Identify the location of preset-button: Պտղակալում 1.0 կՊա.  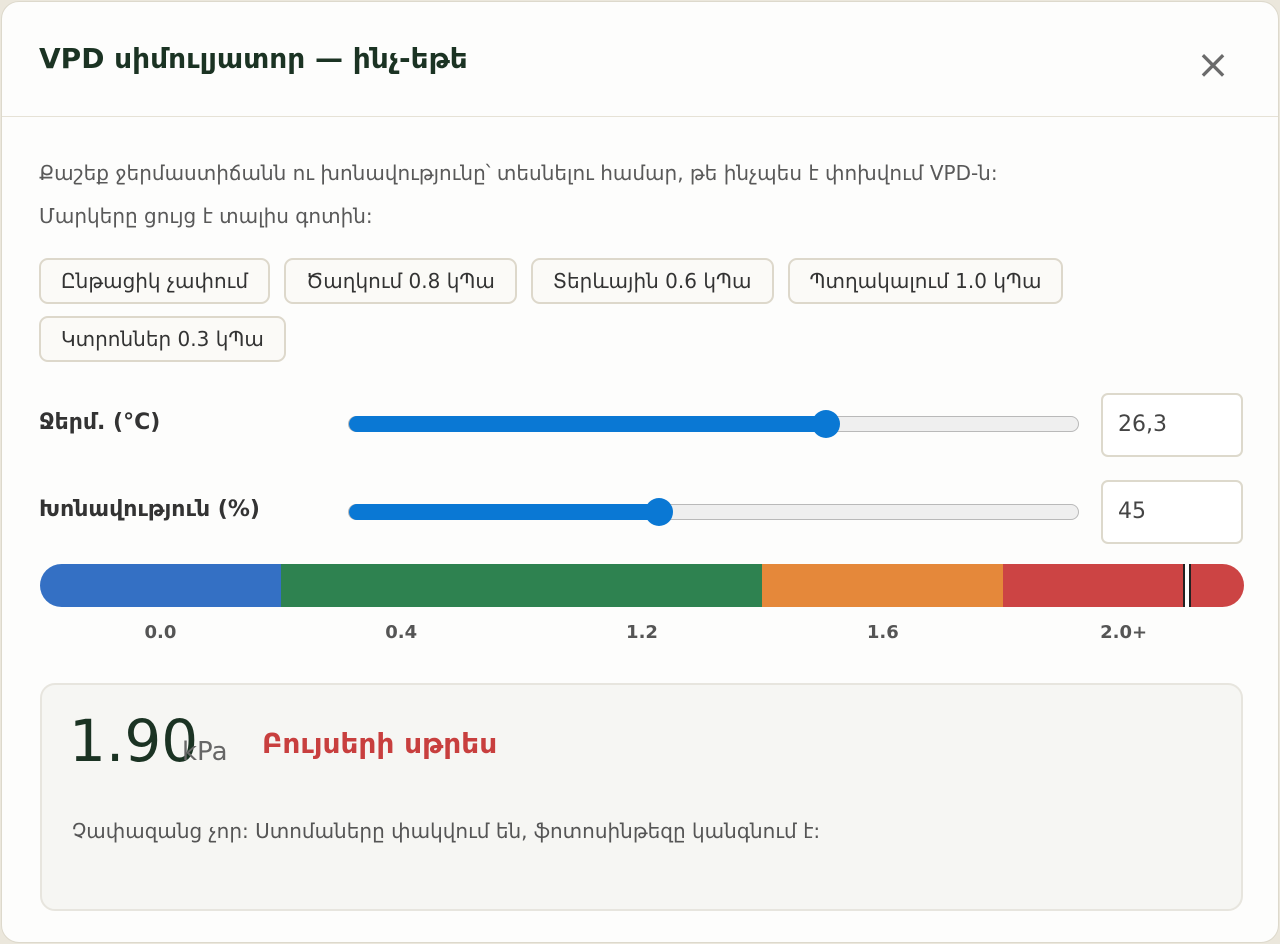
(925, 281).